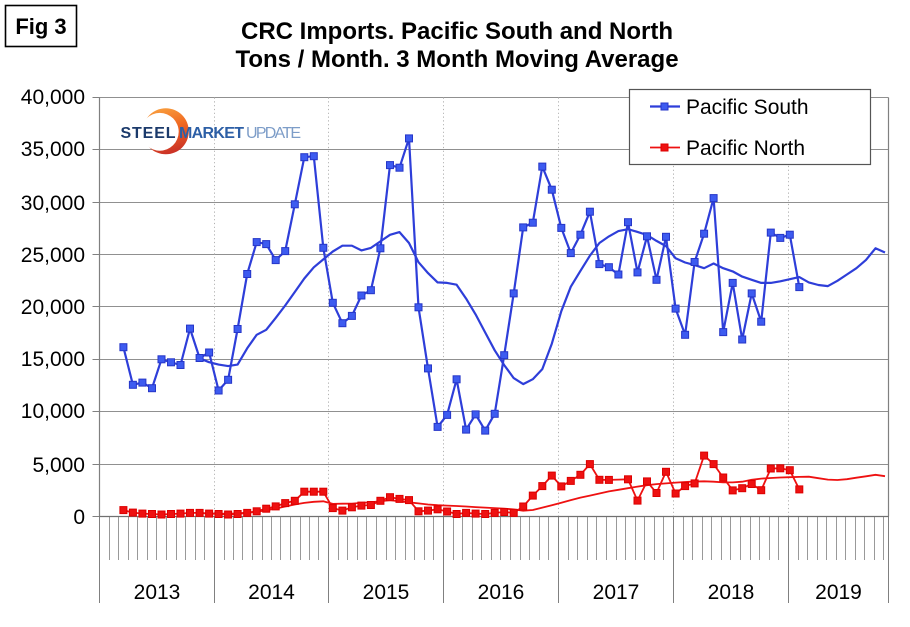 The width and height of the screenshot is (910, 627). Describe the element at coordinates (731, 592) in the screenshot. I see `svg-text: 2018` at that location.